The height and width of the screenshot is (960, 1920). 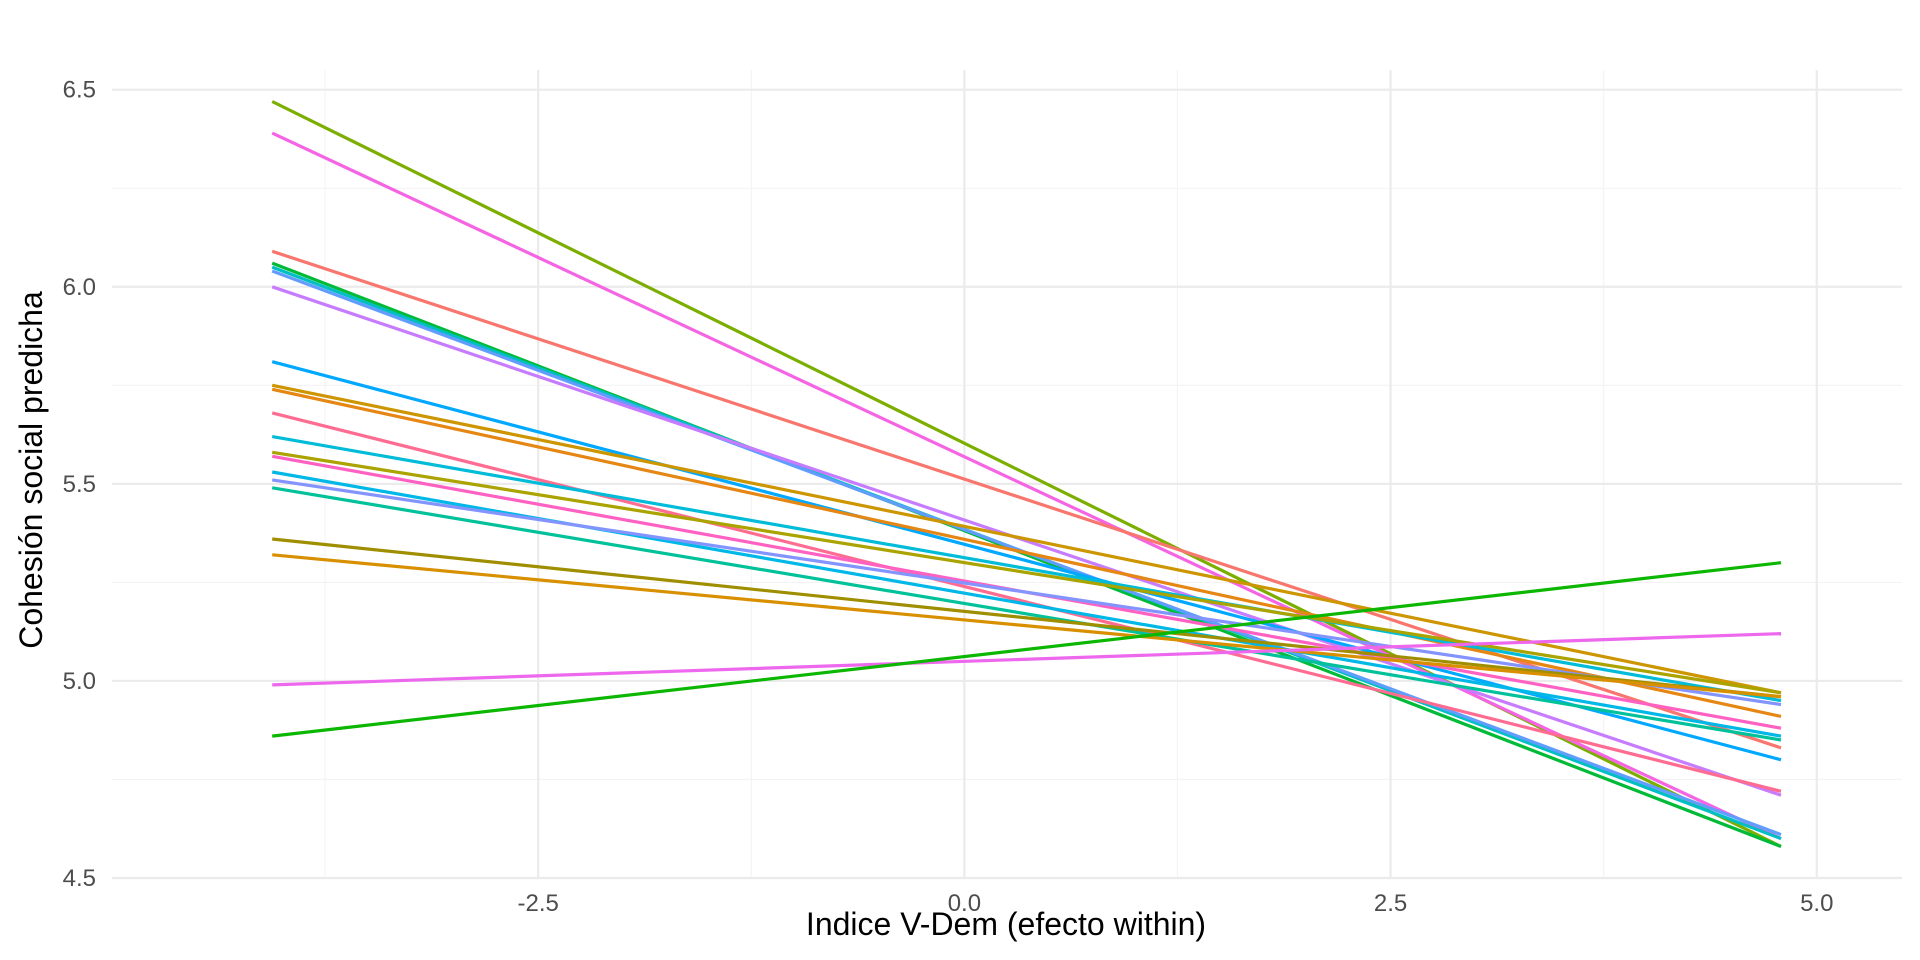 What do you see at coordinates (79, 681) in the screenshot?
I see `y-tick-label: 5.0` at bounding box center [79, 681].